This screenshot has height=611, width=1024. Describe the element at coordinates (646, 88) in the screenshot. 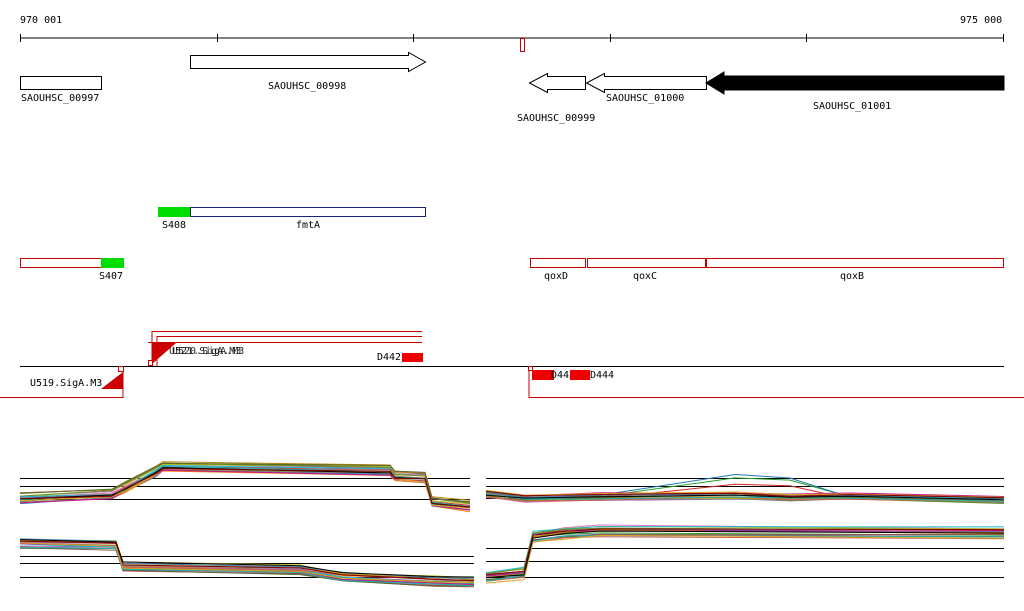

I see `gene-saouhsc-01000: SAOUHSC_01000` at that location.